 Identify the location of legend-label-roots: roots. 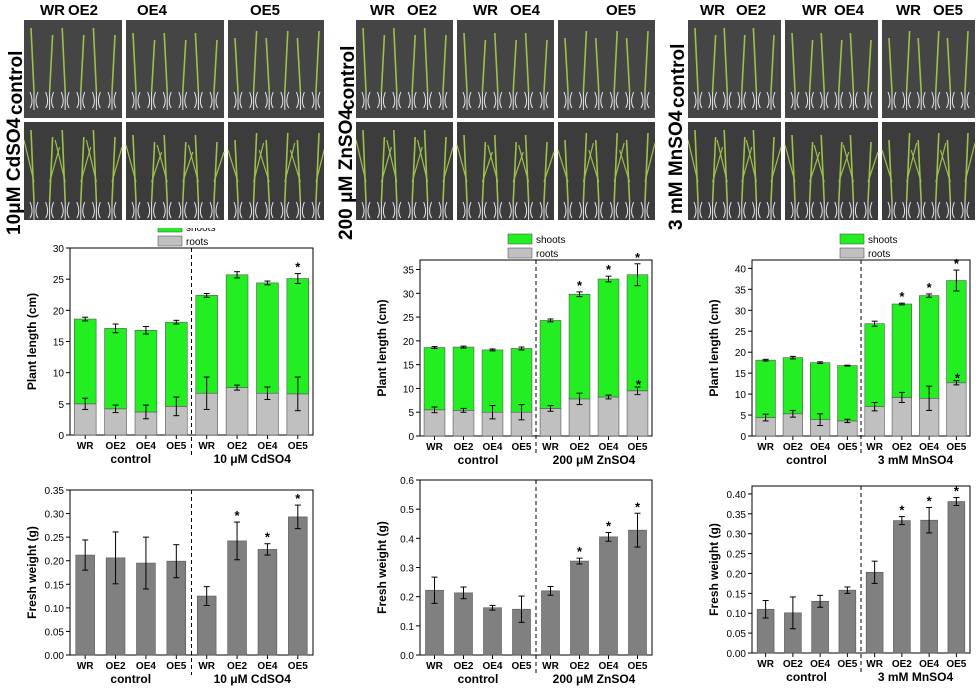
(879, 254).